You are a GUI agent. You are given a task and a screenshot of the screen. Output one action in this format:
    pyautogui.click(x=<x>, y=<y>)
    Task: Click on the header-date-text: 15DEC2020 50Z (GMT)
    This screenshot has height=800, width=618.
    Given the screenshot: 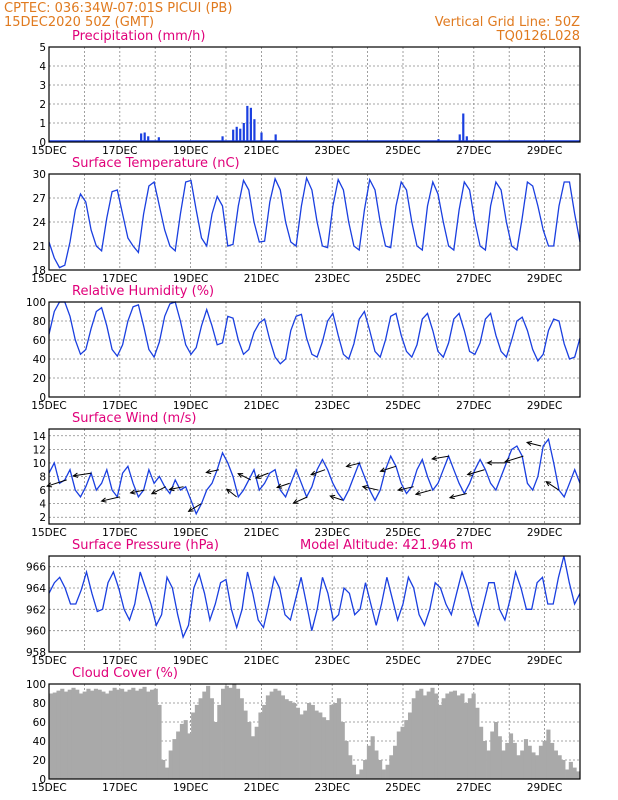 What is the action you would take?
    pyautogui.click(x=79, y=22)
    